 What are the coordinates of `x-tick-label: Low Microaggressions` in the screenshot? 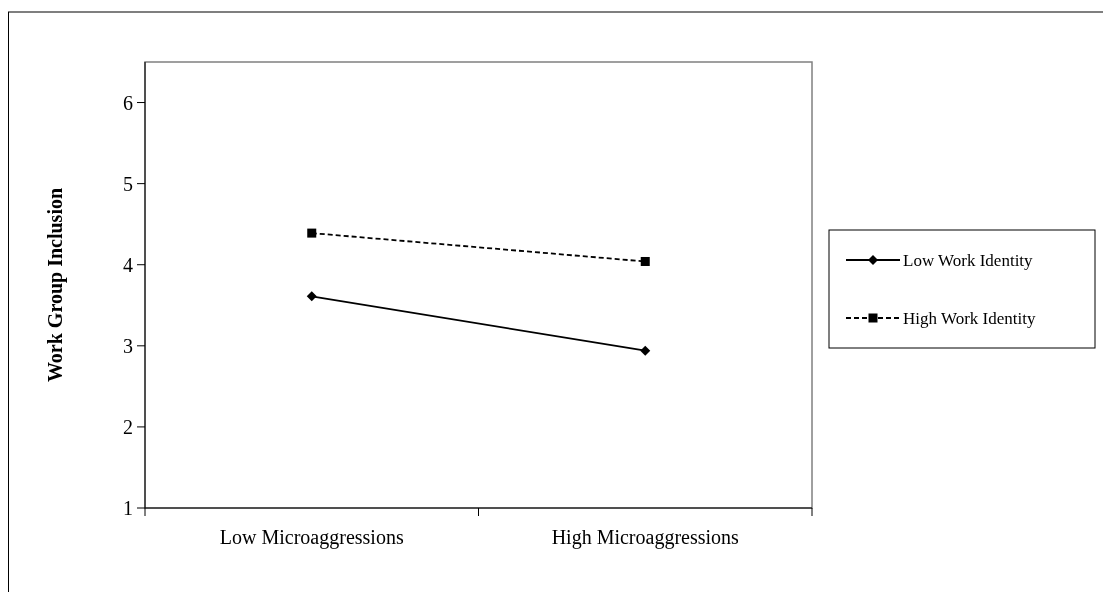 It's located at (311, 537).